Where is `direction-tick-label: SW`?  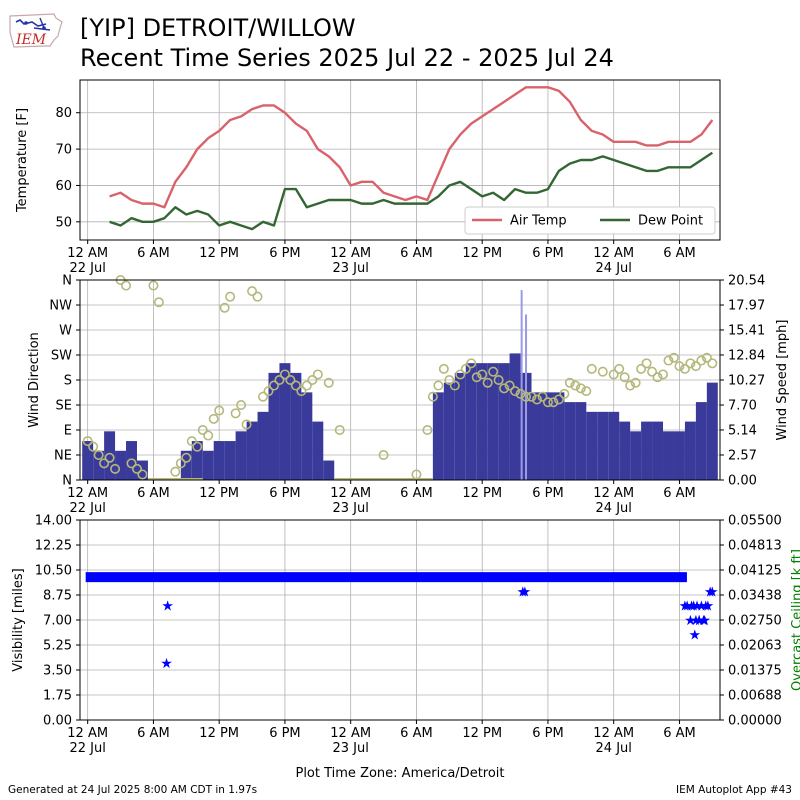 direction-tick-label: SW is located at coordinates (61, 356).